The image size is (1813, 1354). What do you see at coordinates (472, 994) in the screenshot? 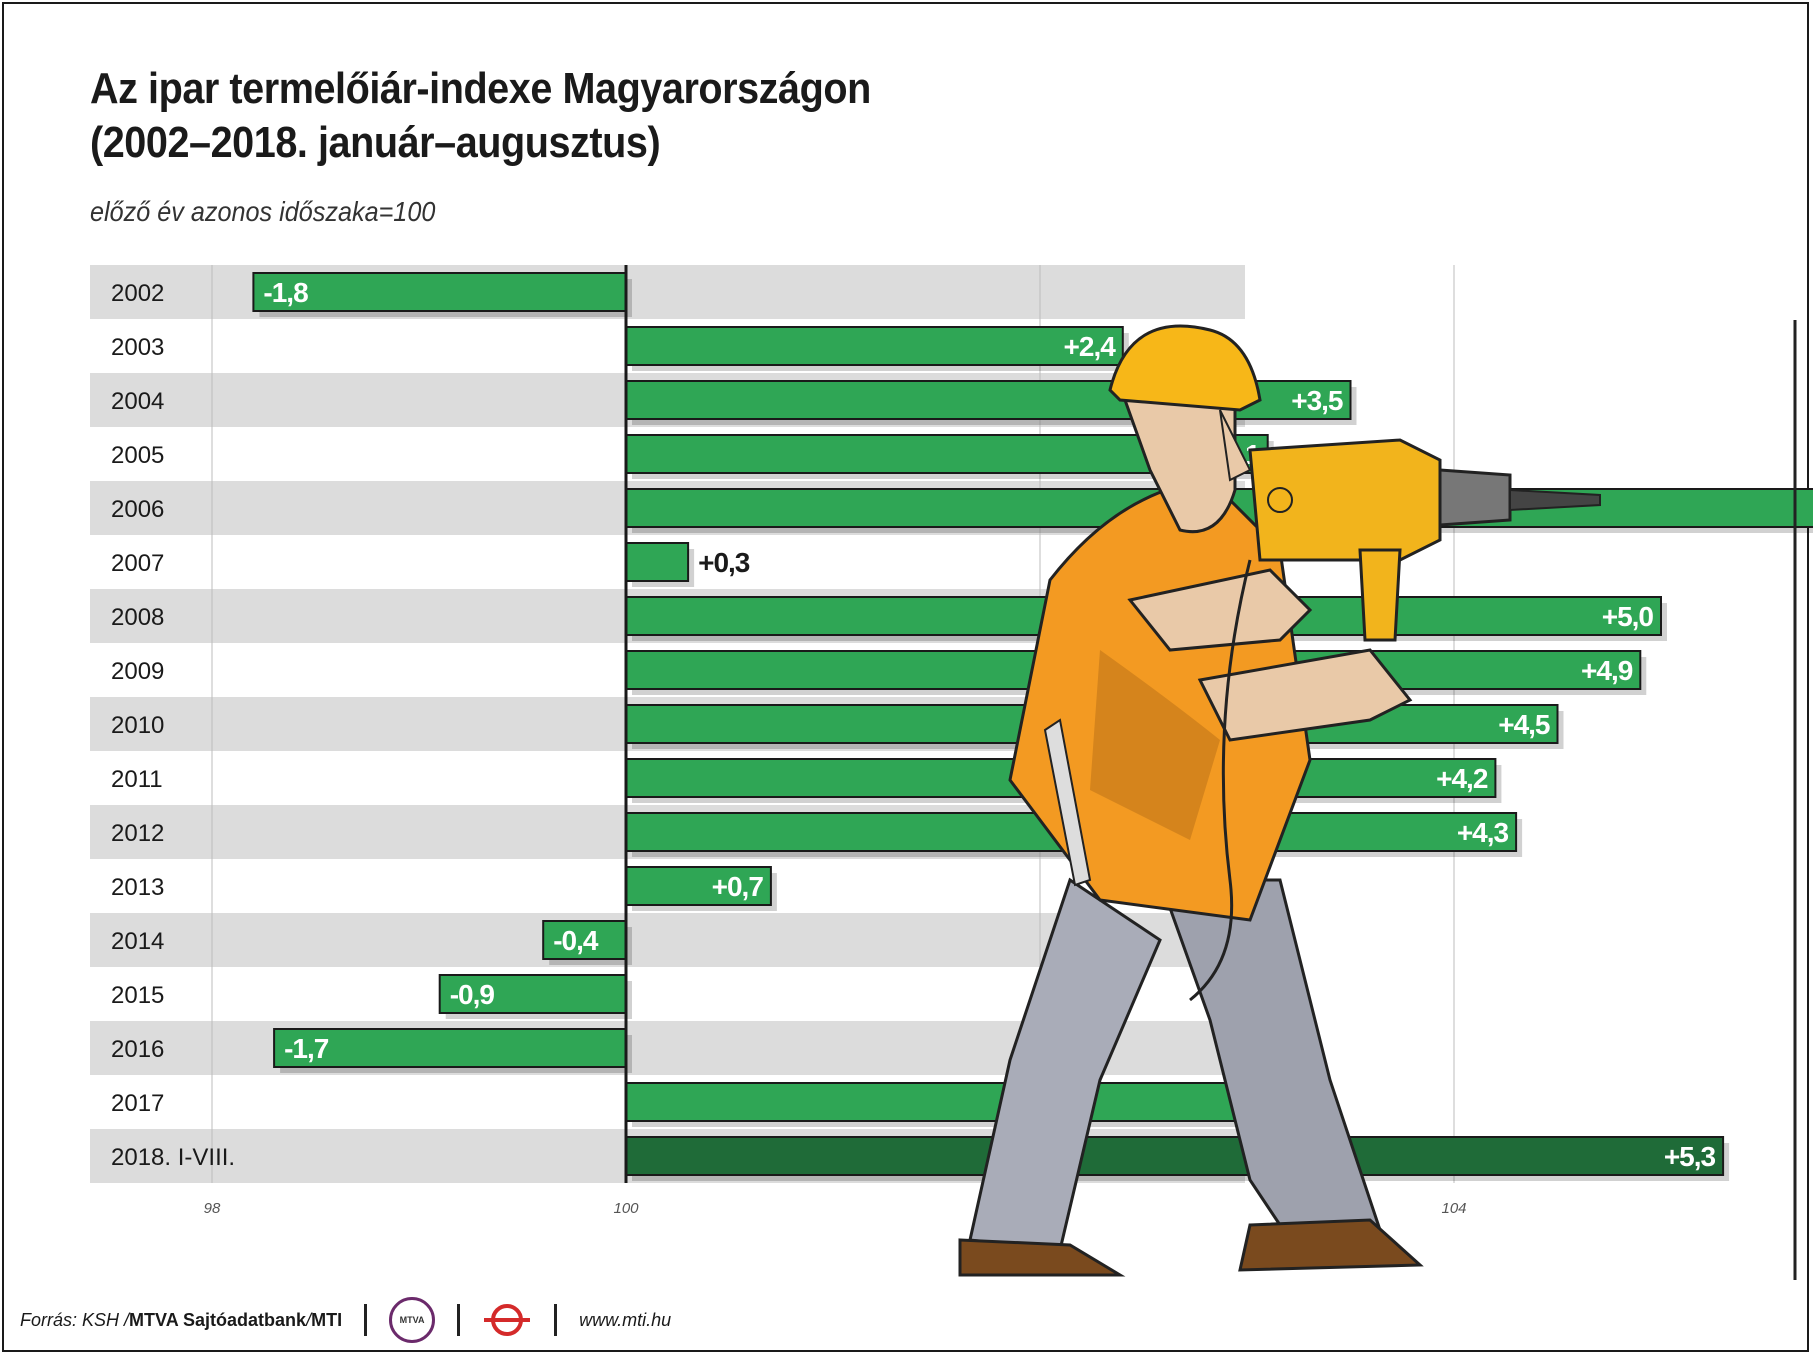
I see `bar-value-label: -0,9` at bounding box center [472, 994].